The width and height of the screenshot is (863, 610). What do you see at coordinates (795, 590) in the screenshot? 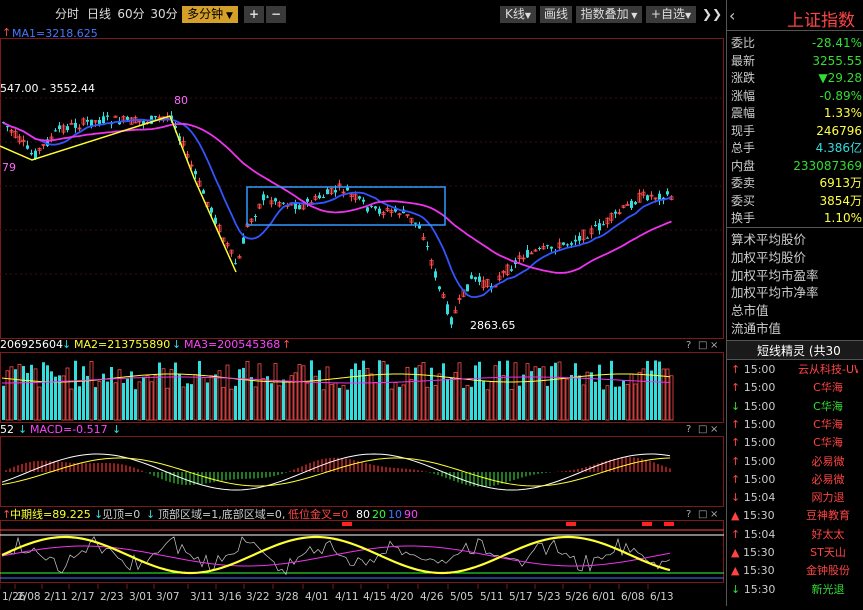
I see `news-item: ↓ 15:30 新光退` at bounding box center [795, 590].